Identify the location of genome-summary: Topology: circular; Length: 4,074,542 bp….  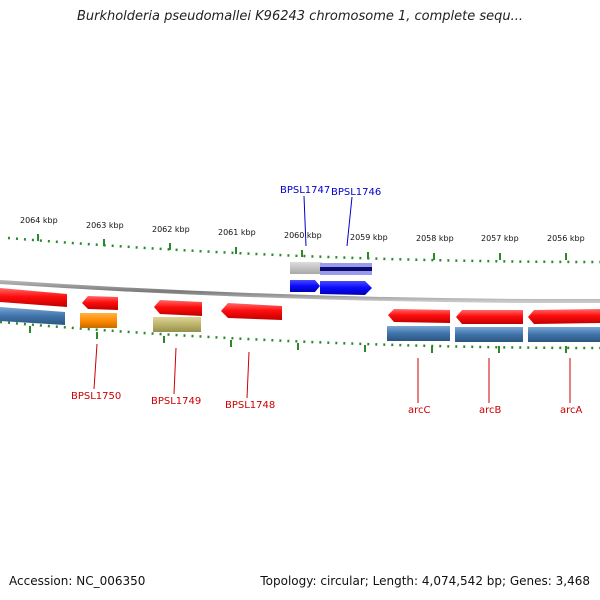
(425, 581).